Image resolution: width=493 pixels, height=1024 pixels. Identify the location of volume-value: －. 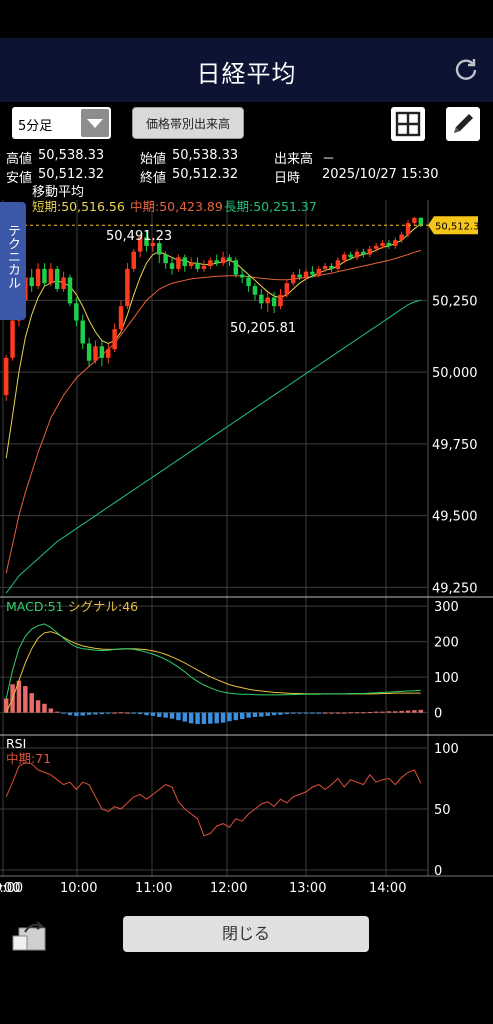
(329, 159).